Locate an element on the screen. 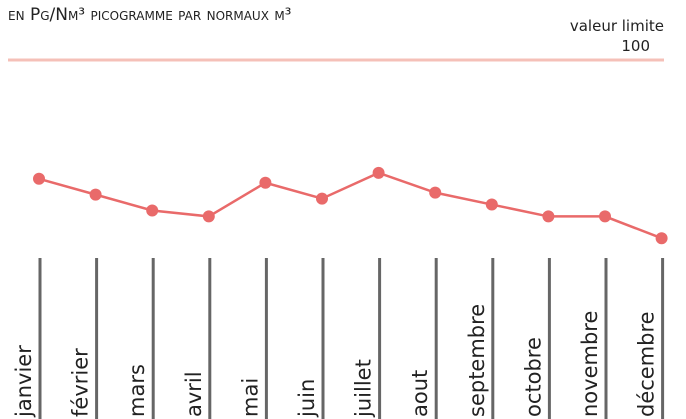  limit-label: valeur limite is located at coordinates (617, 26).